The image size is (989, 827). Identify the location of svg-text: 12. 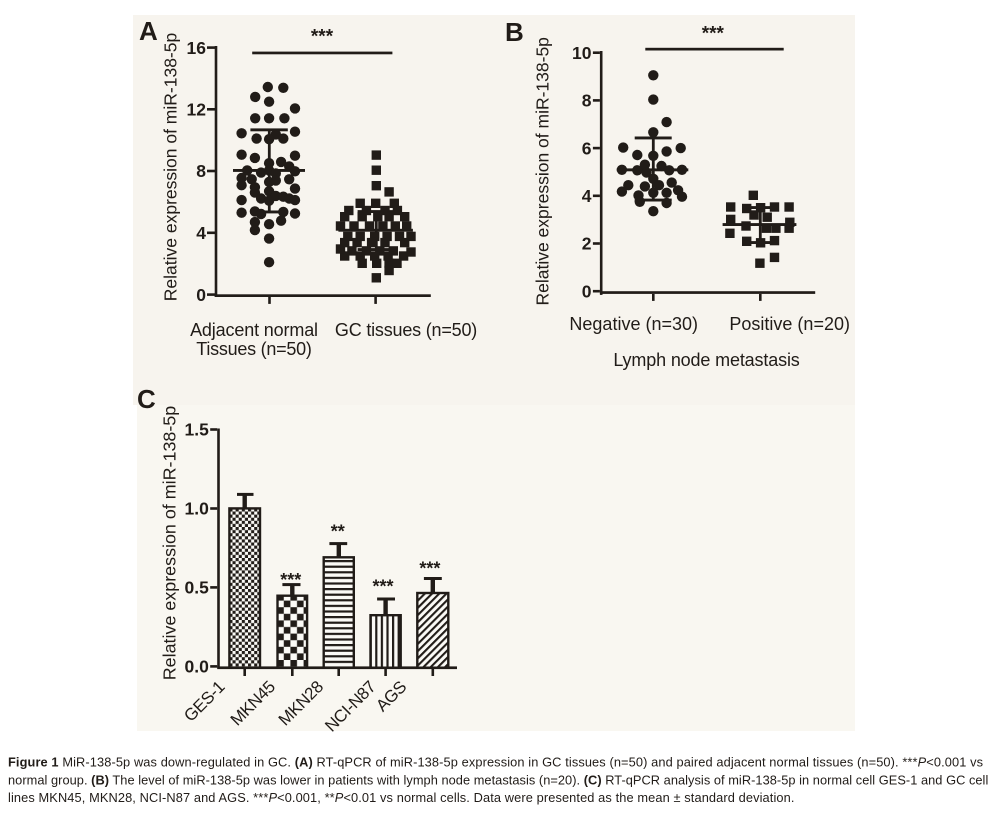
(197, 110).